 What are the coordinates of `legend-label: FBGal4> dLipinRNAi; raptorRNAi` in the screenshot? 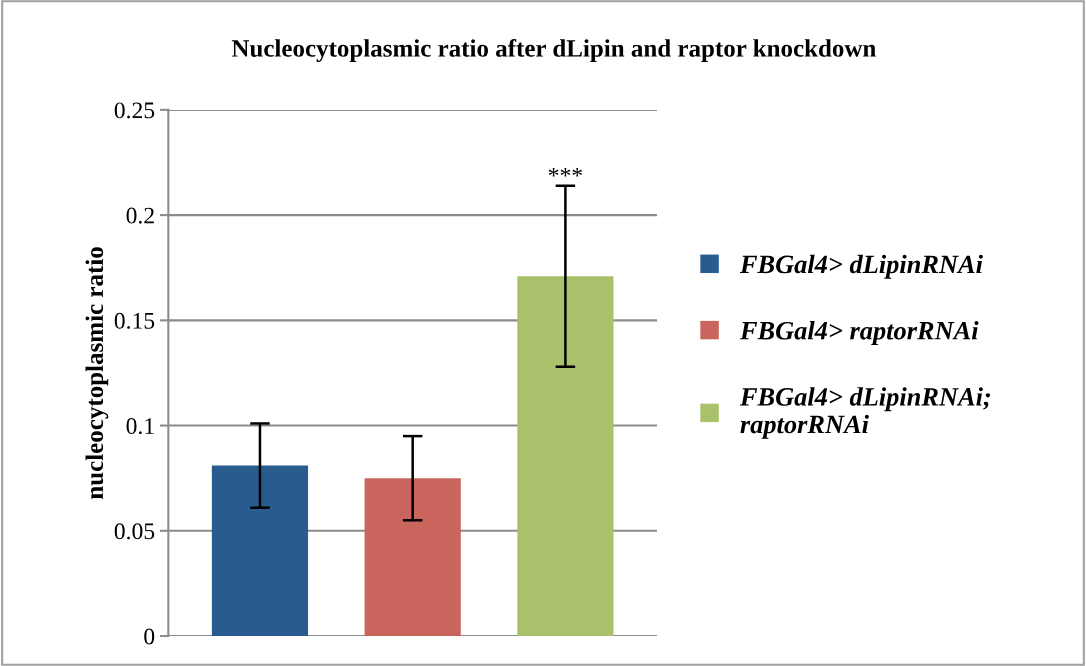 It's located at (865, 413).